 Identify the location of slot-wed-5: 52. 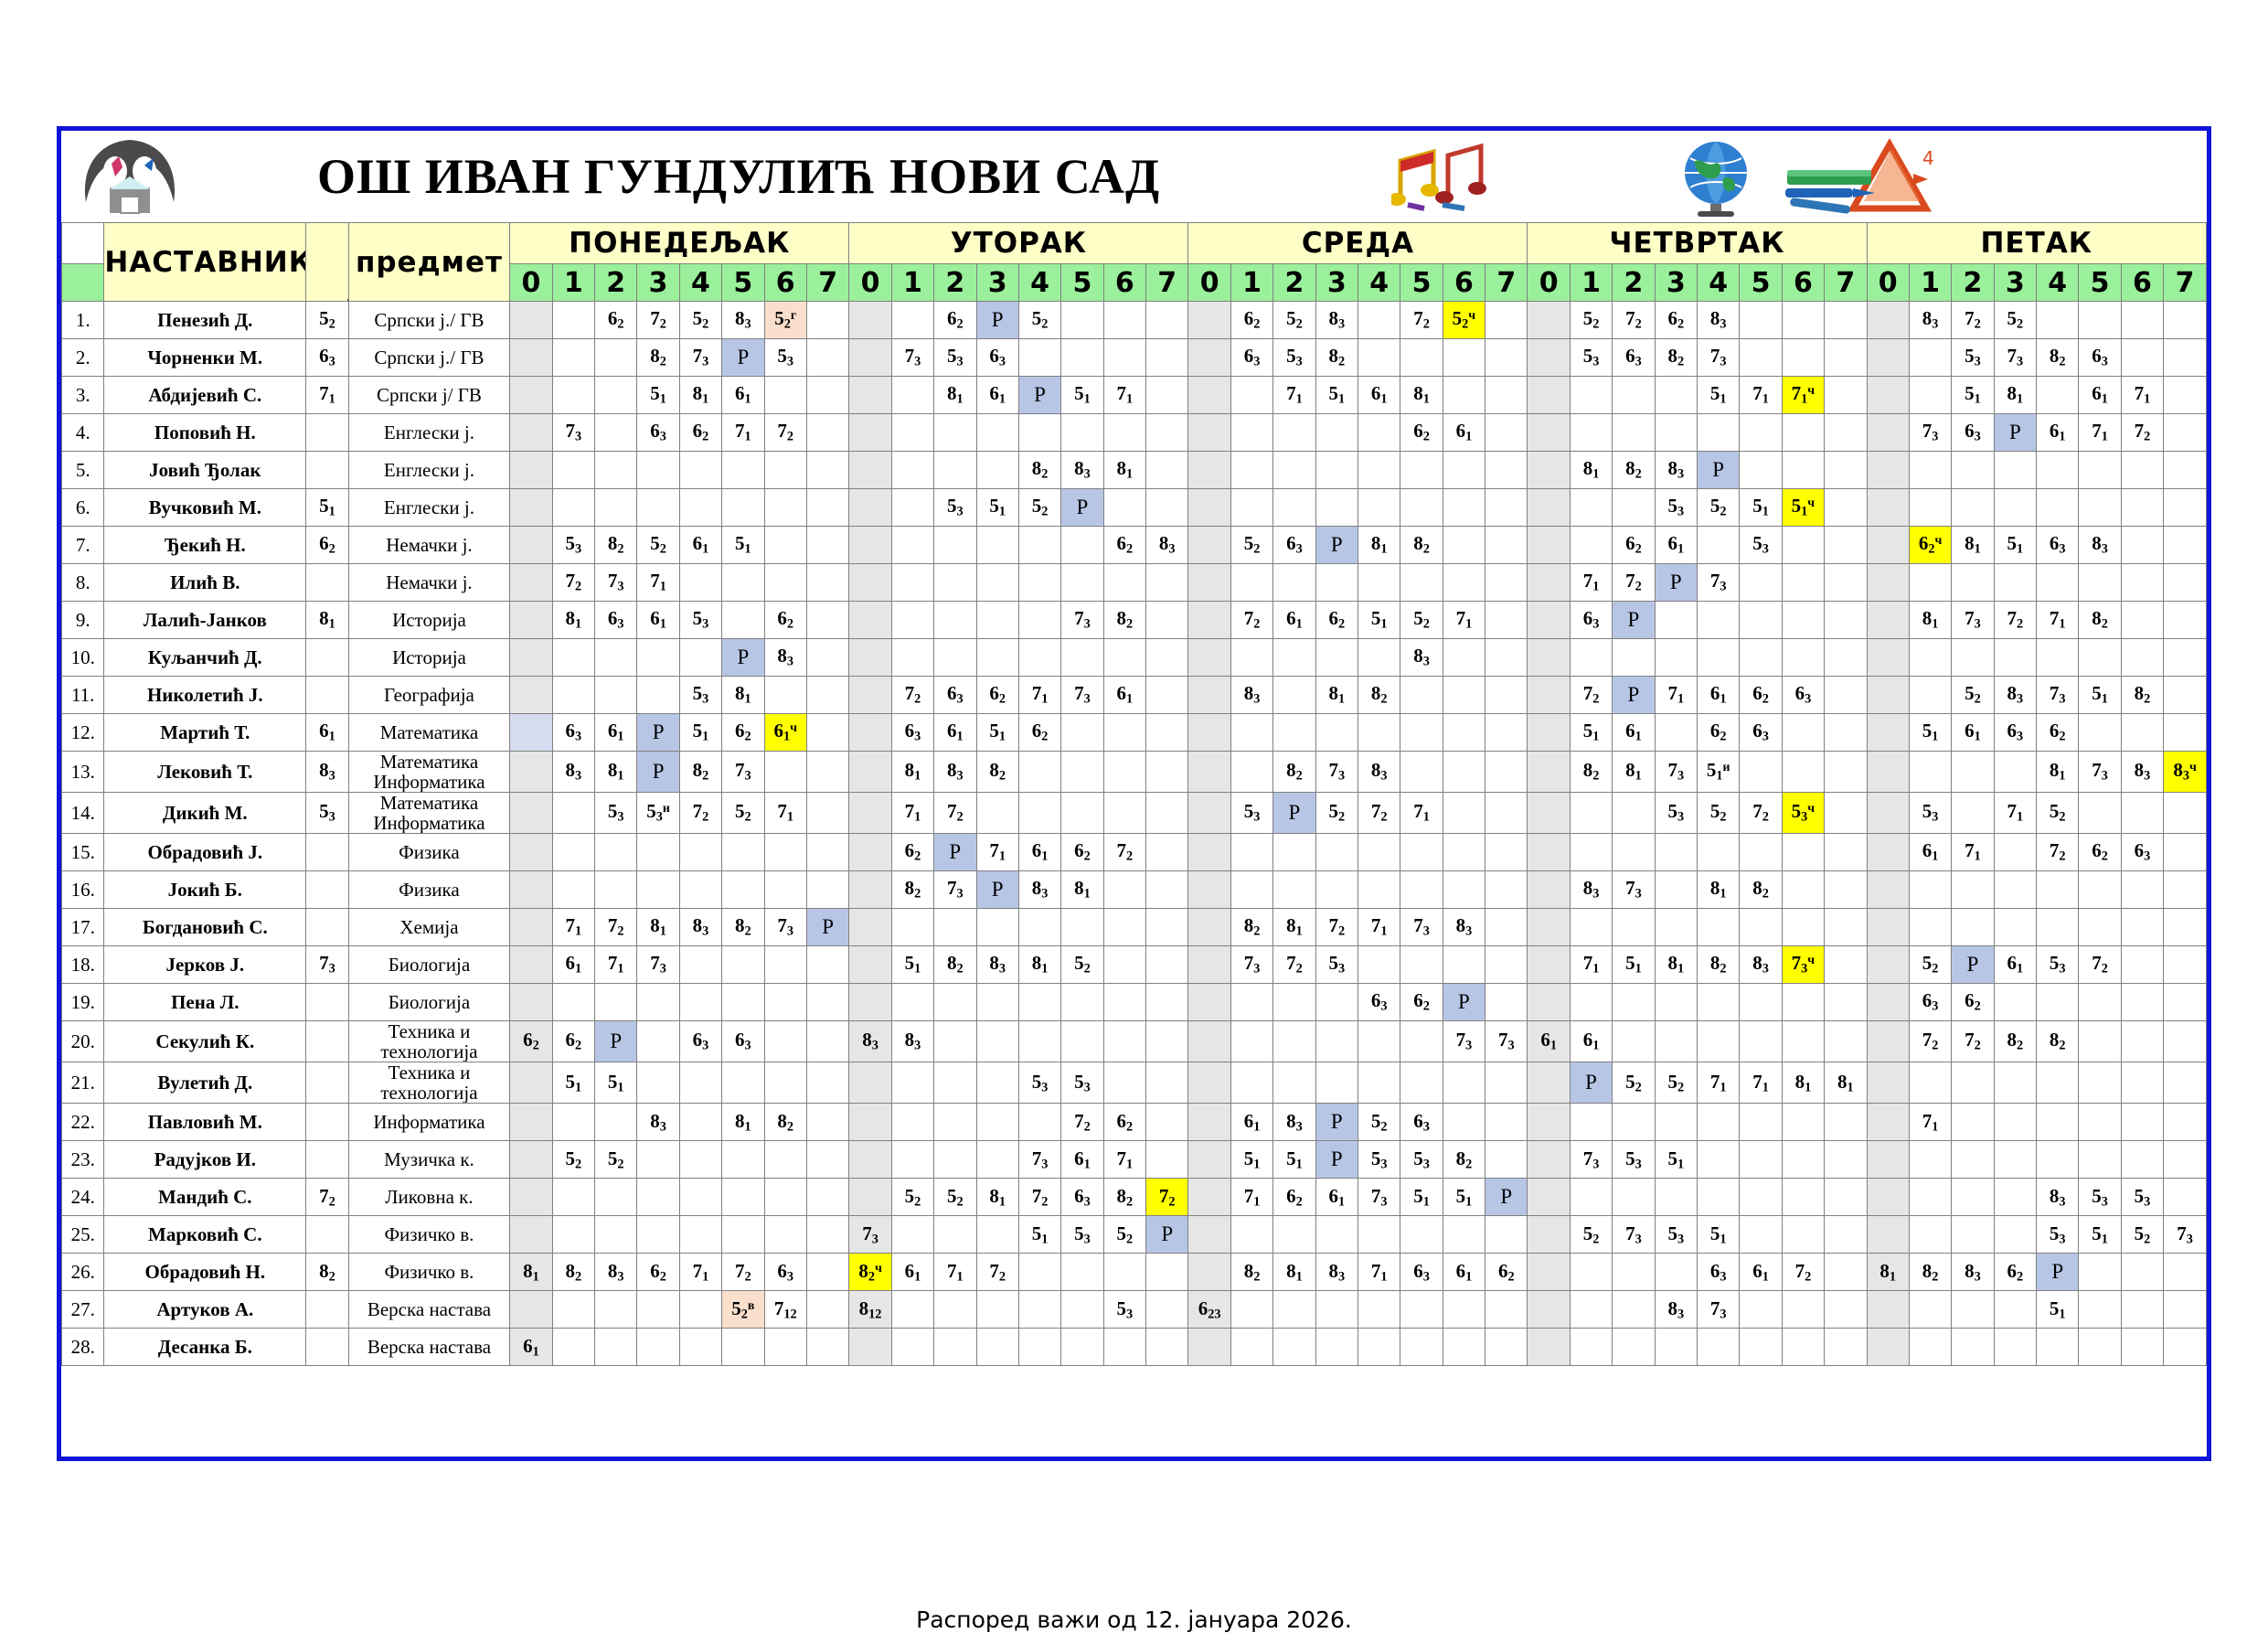
(1421, 620).